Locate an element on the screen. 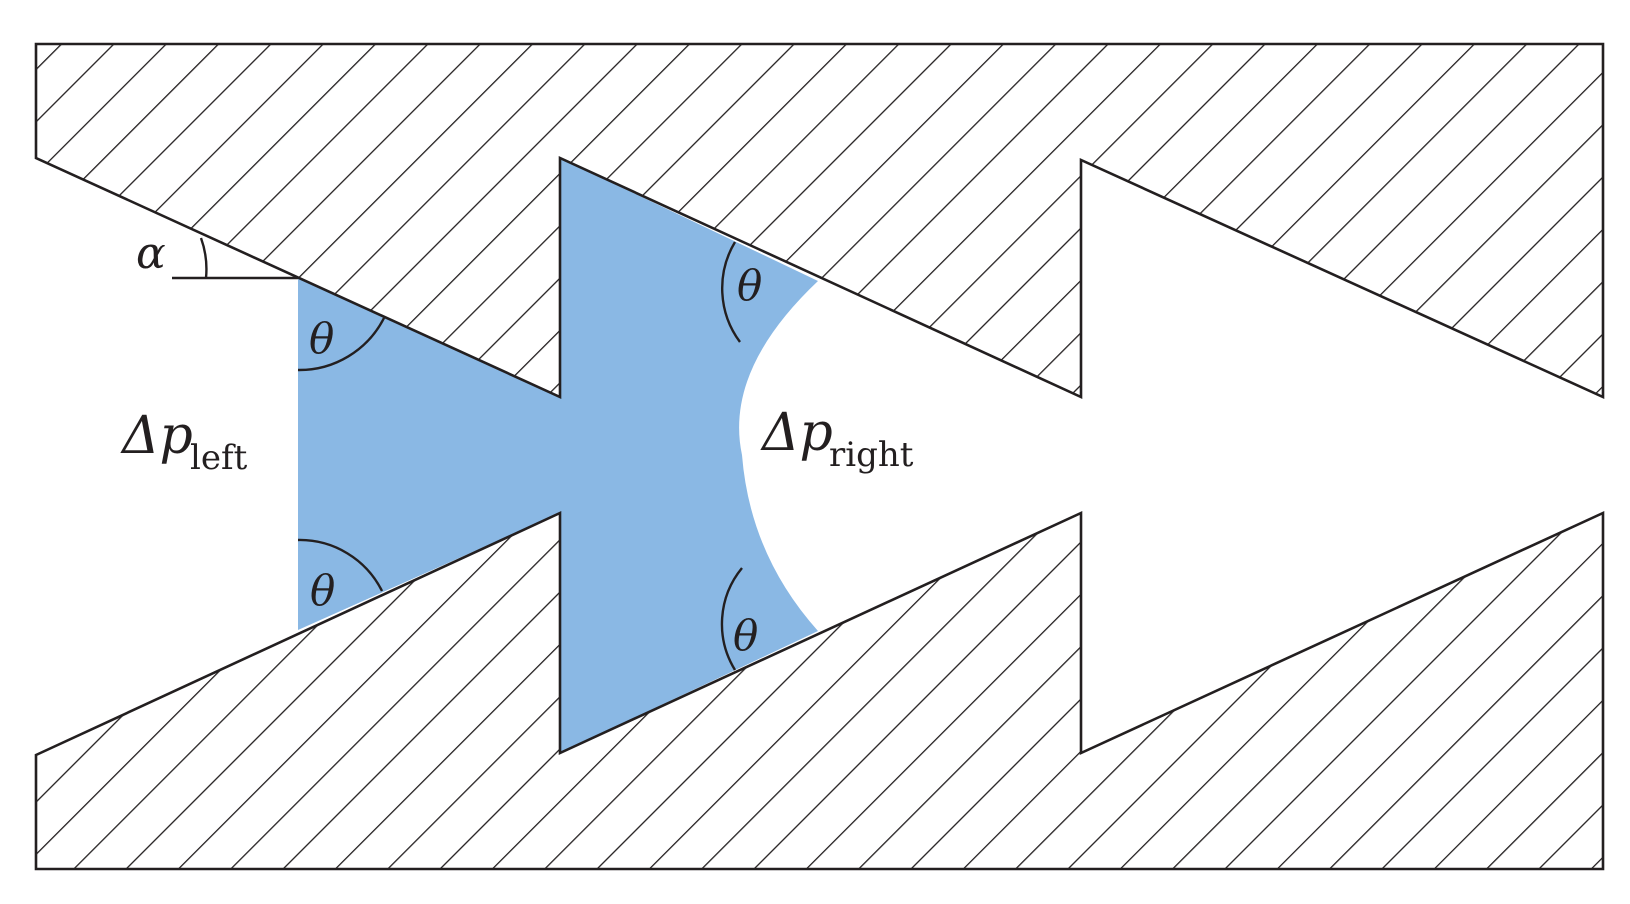  delta-p-right-label: Δp right is located at coordinates (837, 439).